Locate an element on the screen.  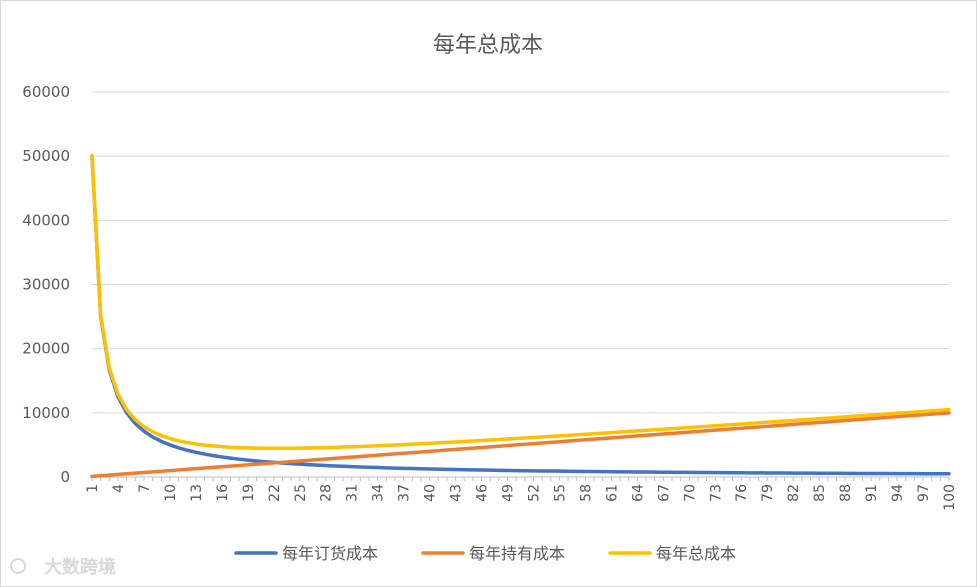
x-tick-label: 16 is located at coordinates (223, 493).